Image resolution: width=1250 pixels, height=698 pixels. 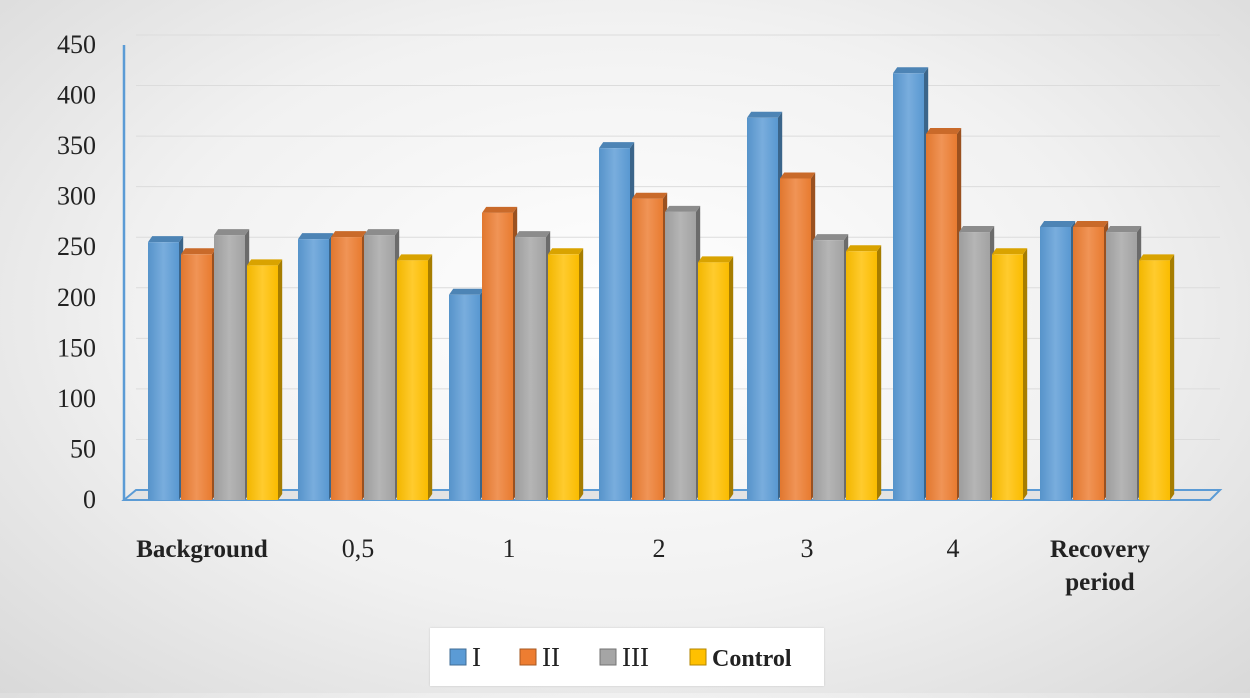 What do you see at coordinates (358, 548) in the screenshot?
I see `x-tick-label: 0,5` at bounding box center [358, 548].